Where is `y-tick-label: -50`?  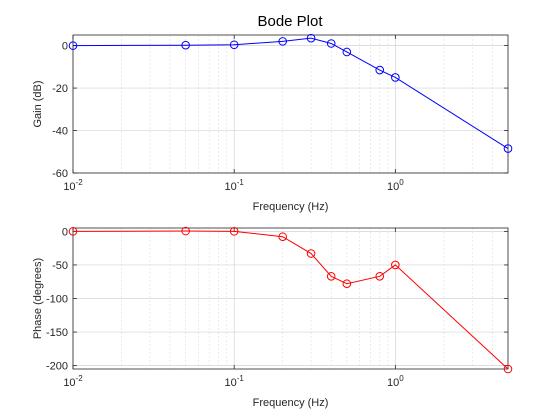 y-tick-label: -50 is located at coordinates (60, 266).